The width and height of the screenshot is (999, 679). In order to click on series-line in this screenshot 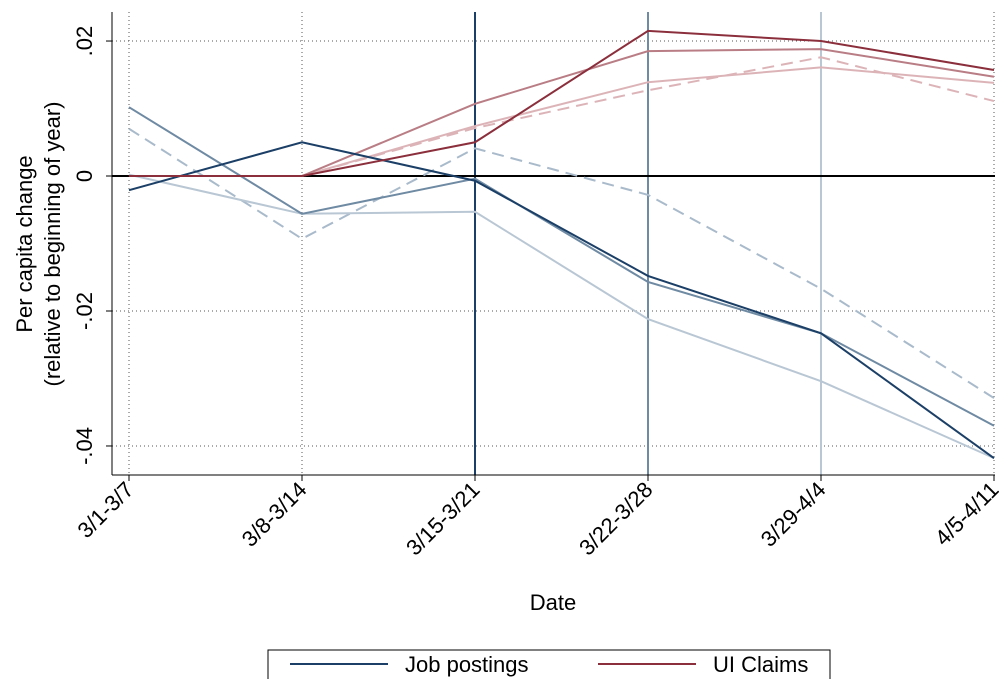, I will do `click(562, 122)`.